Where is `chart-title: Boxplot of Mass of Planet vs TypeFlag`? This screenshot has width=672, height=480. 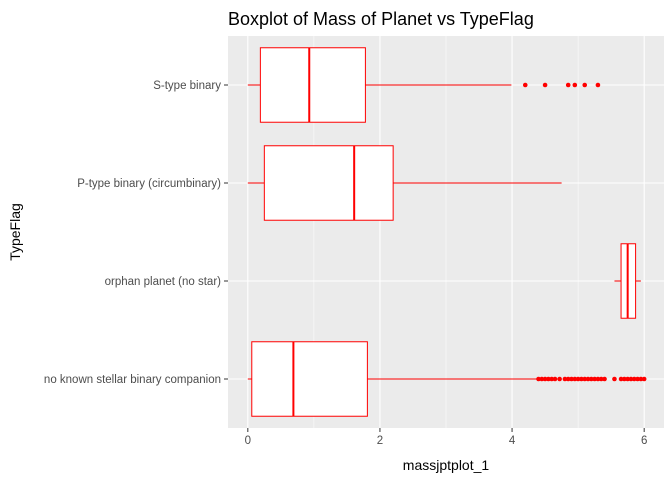
chart-title: Boxplot of Mass of Planet vs TypeFlag is located at coordinates (381, 19).